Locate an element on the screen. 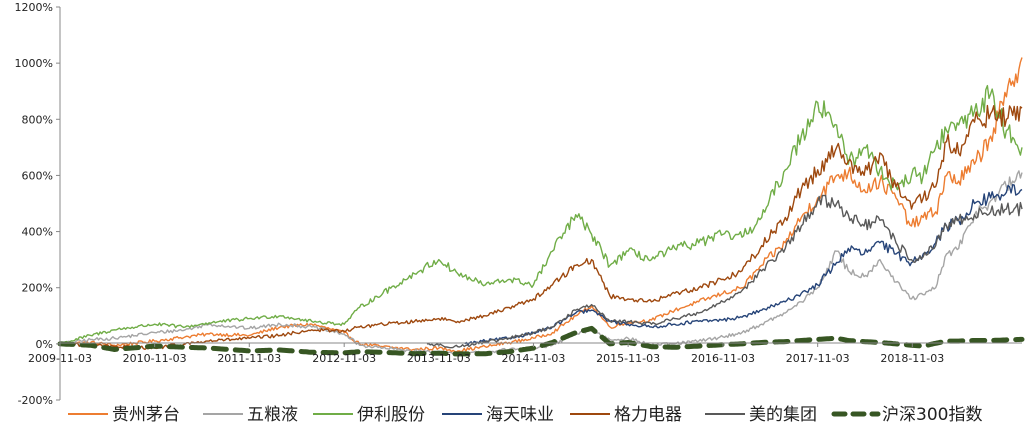 The image size is (1027, 435). x-tick-label: 2015-11-03 is located at coordinates (628, 358).